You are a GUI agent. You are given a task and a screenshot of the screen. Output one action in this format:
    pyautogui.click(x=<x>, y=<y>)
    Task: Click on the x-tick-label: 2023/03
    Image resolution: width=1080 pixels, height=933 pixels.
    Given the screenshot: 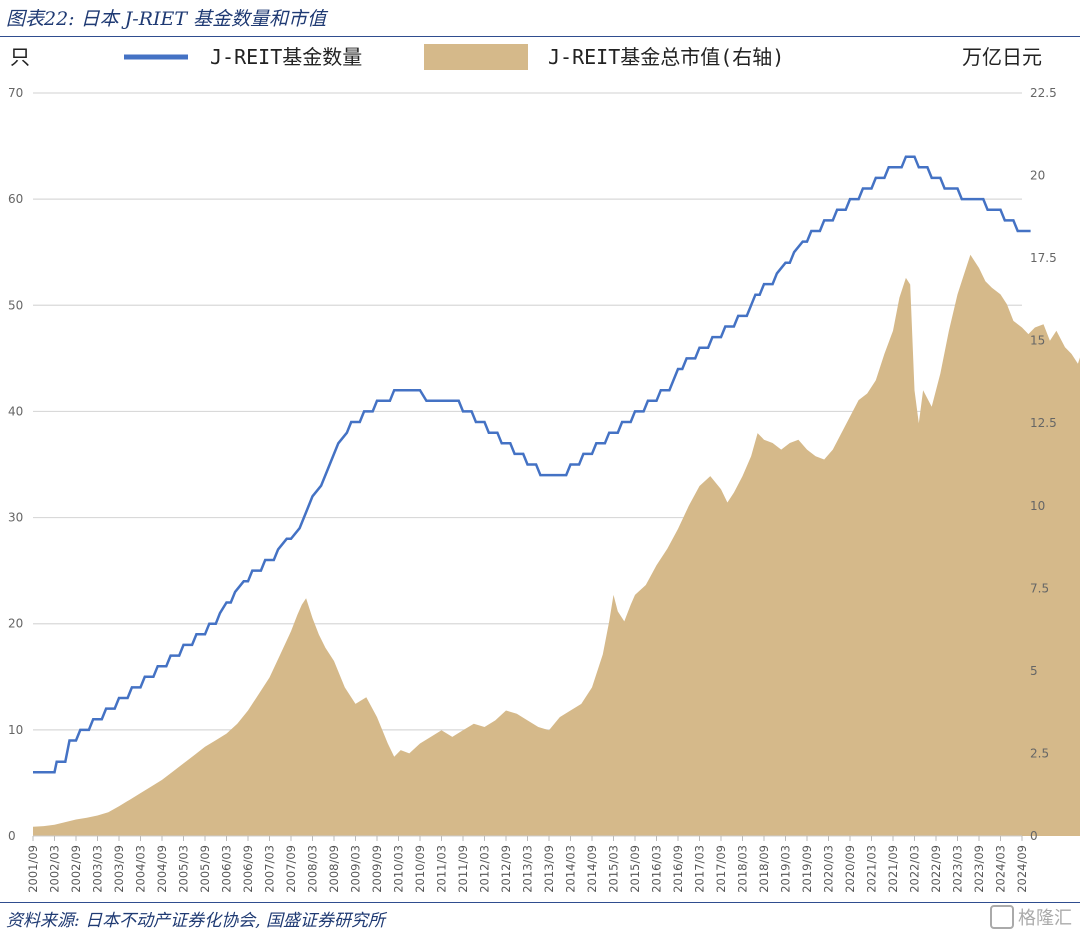 What is the action you would take?
    pyautogui.click(x=958, y=869)
    